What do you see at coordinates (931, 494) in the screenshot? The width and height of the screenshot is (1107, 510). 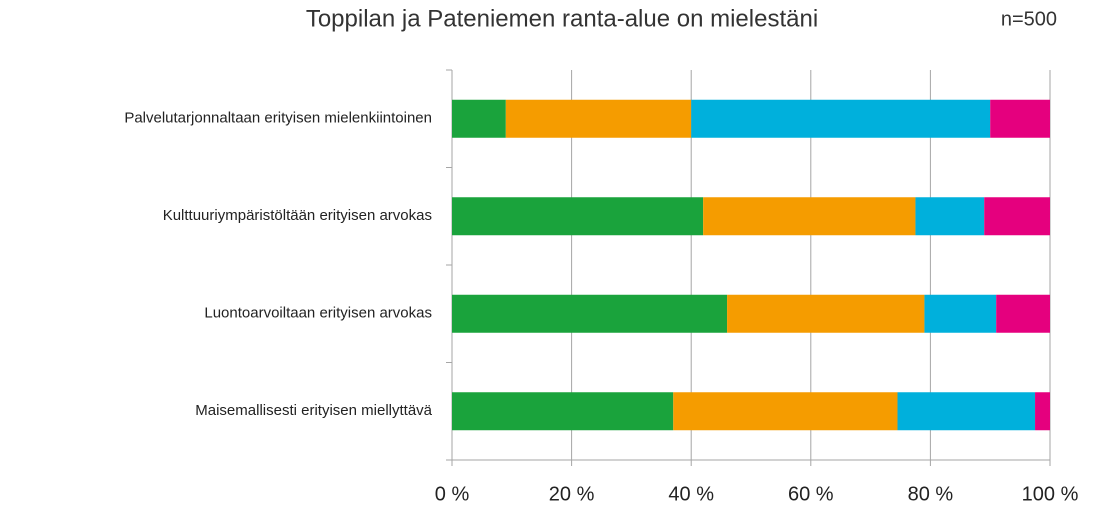 I see `x-tick-label: 80 %` at bounding box center [931, 494].